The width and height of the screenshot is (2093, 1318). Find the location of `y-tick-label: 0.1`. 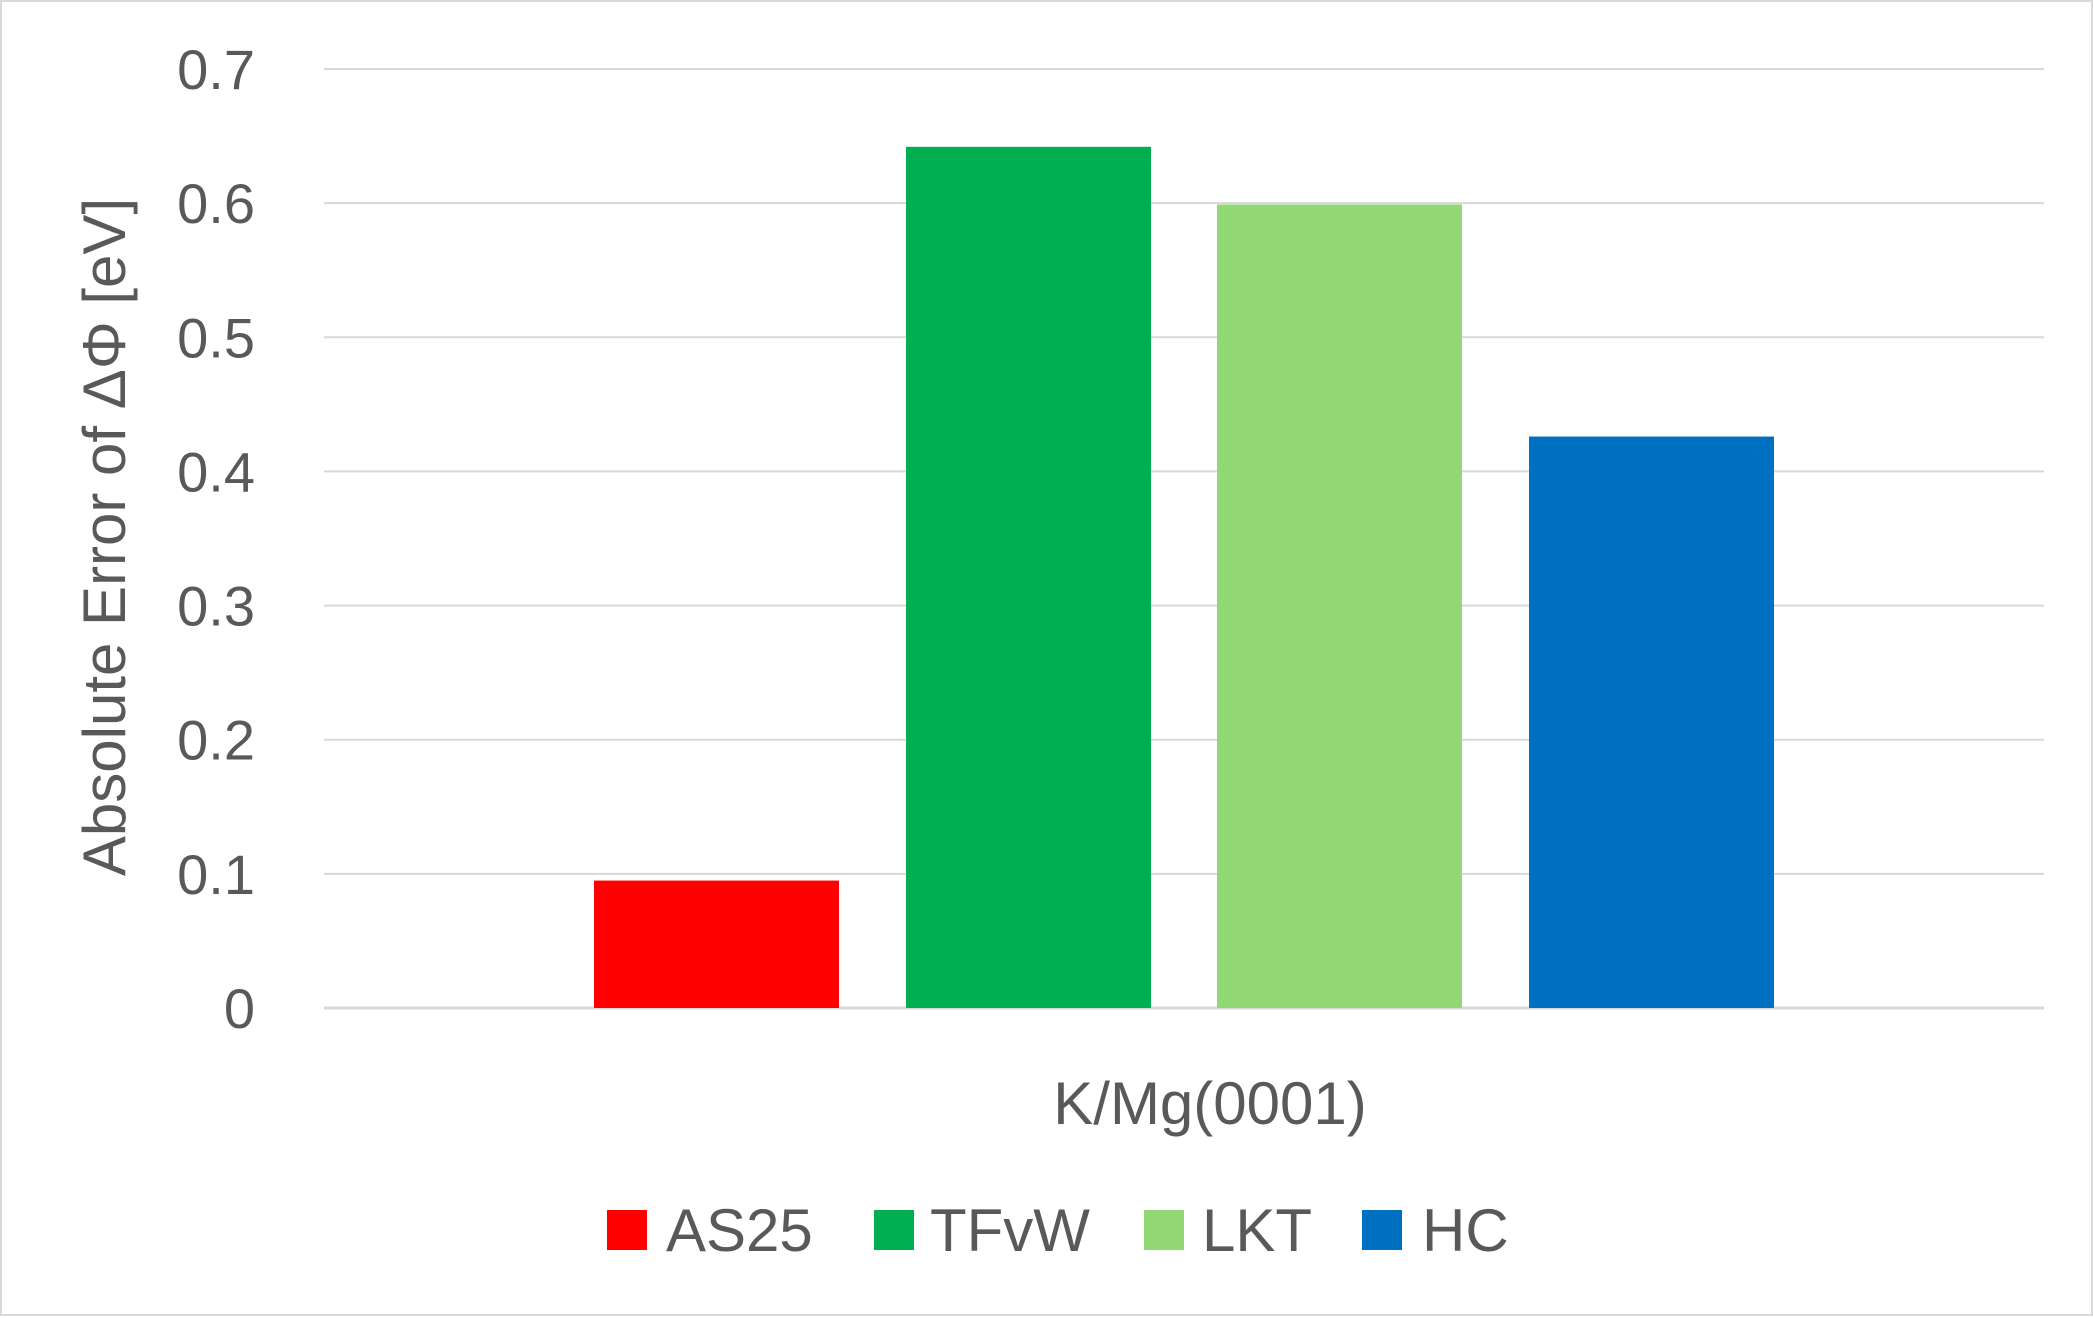

y-tick-label: 0.1 is located at coordinates (216, 874).